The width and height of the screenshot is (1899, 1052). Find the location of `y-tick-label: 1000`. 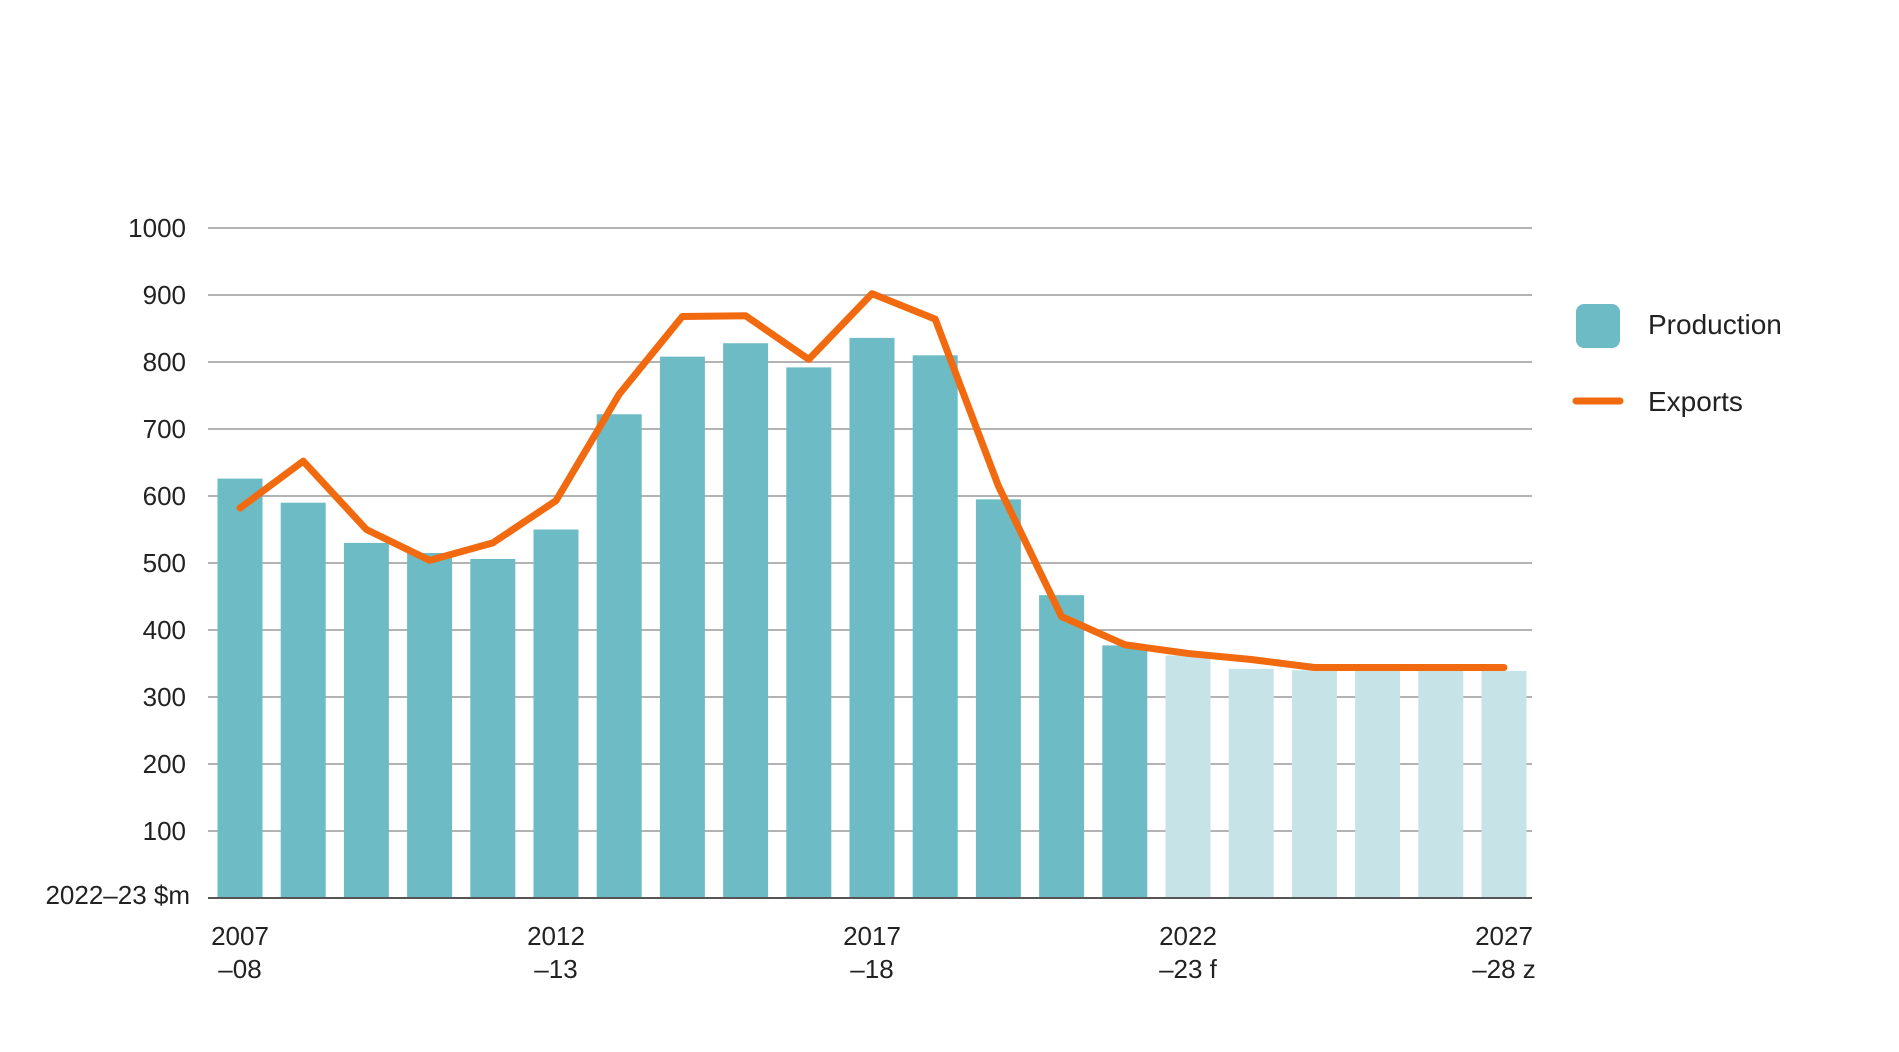

y-tick-label: 1000 is located at coordinates (157, 228).